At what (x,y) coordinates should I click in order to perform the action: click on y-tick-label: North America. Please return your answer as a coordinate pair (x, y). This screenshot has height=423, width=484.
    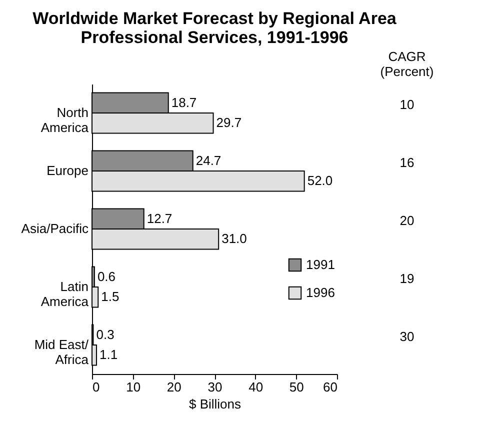
    Looking at the image, I should click on (65, 120).